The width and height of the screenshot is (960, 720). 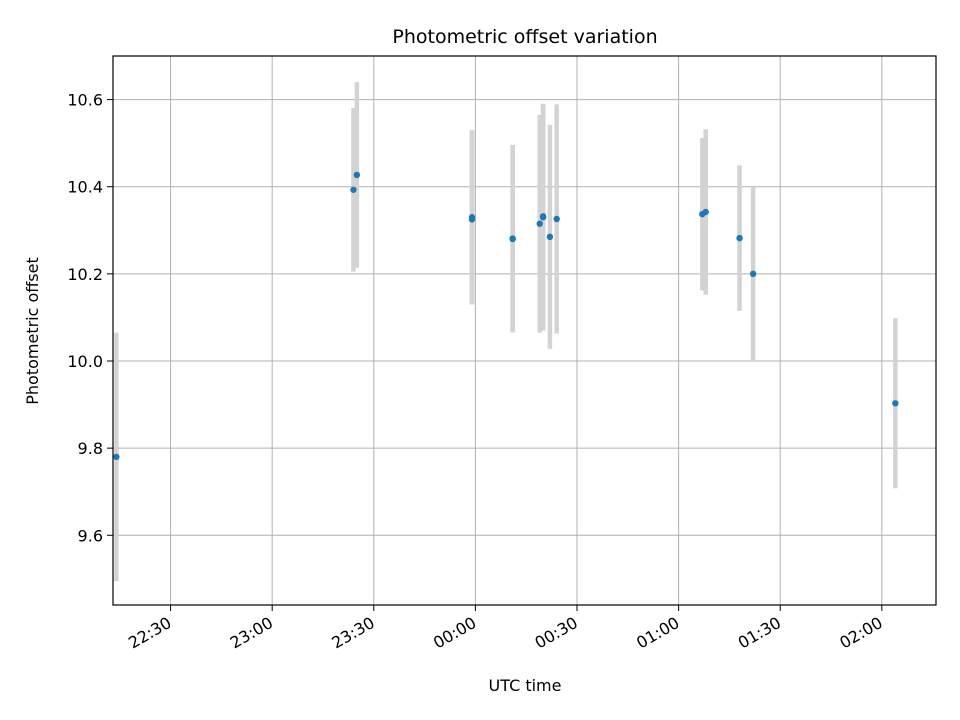 What do you see at coordinates (85, 274) in the screenshot?
I see `y-tick-label: 10.2` at bounding box center [85, 274].